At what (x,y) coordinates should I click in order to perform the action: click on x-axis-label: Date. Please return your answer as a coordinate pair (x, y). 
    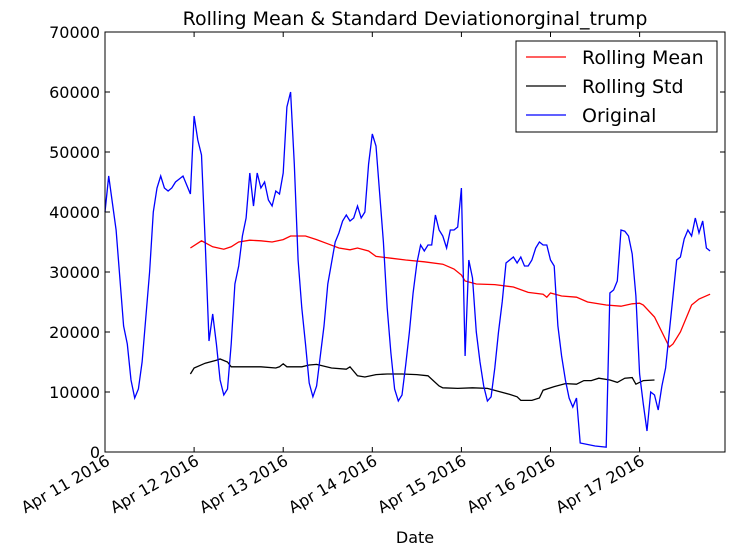
    Looking at the image, I should click on (415, 537).